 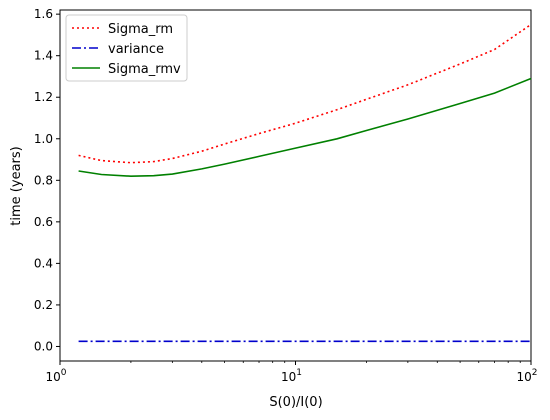 I want to click on x-axis: 10⁰ 10¹ 10², so click(x=291, y=372).